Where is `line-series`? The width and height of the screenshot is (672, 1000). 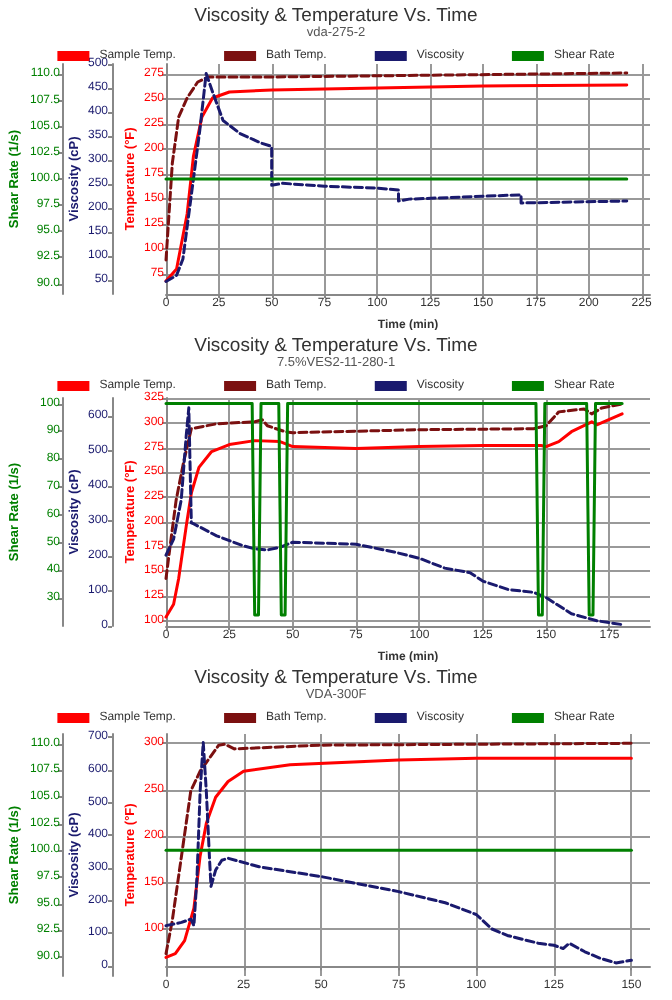
line-series is located at coordinates (394, 491).